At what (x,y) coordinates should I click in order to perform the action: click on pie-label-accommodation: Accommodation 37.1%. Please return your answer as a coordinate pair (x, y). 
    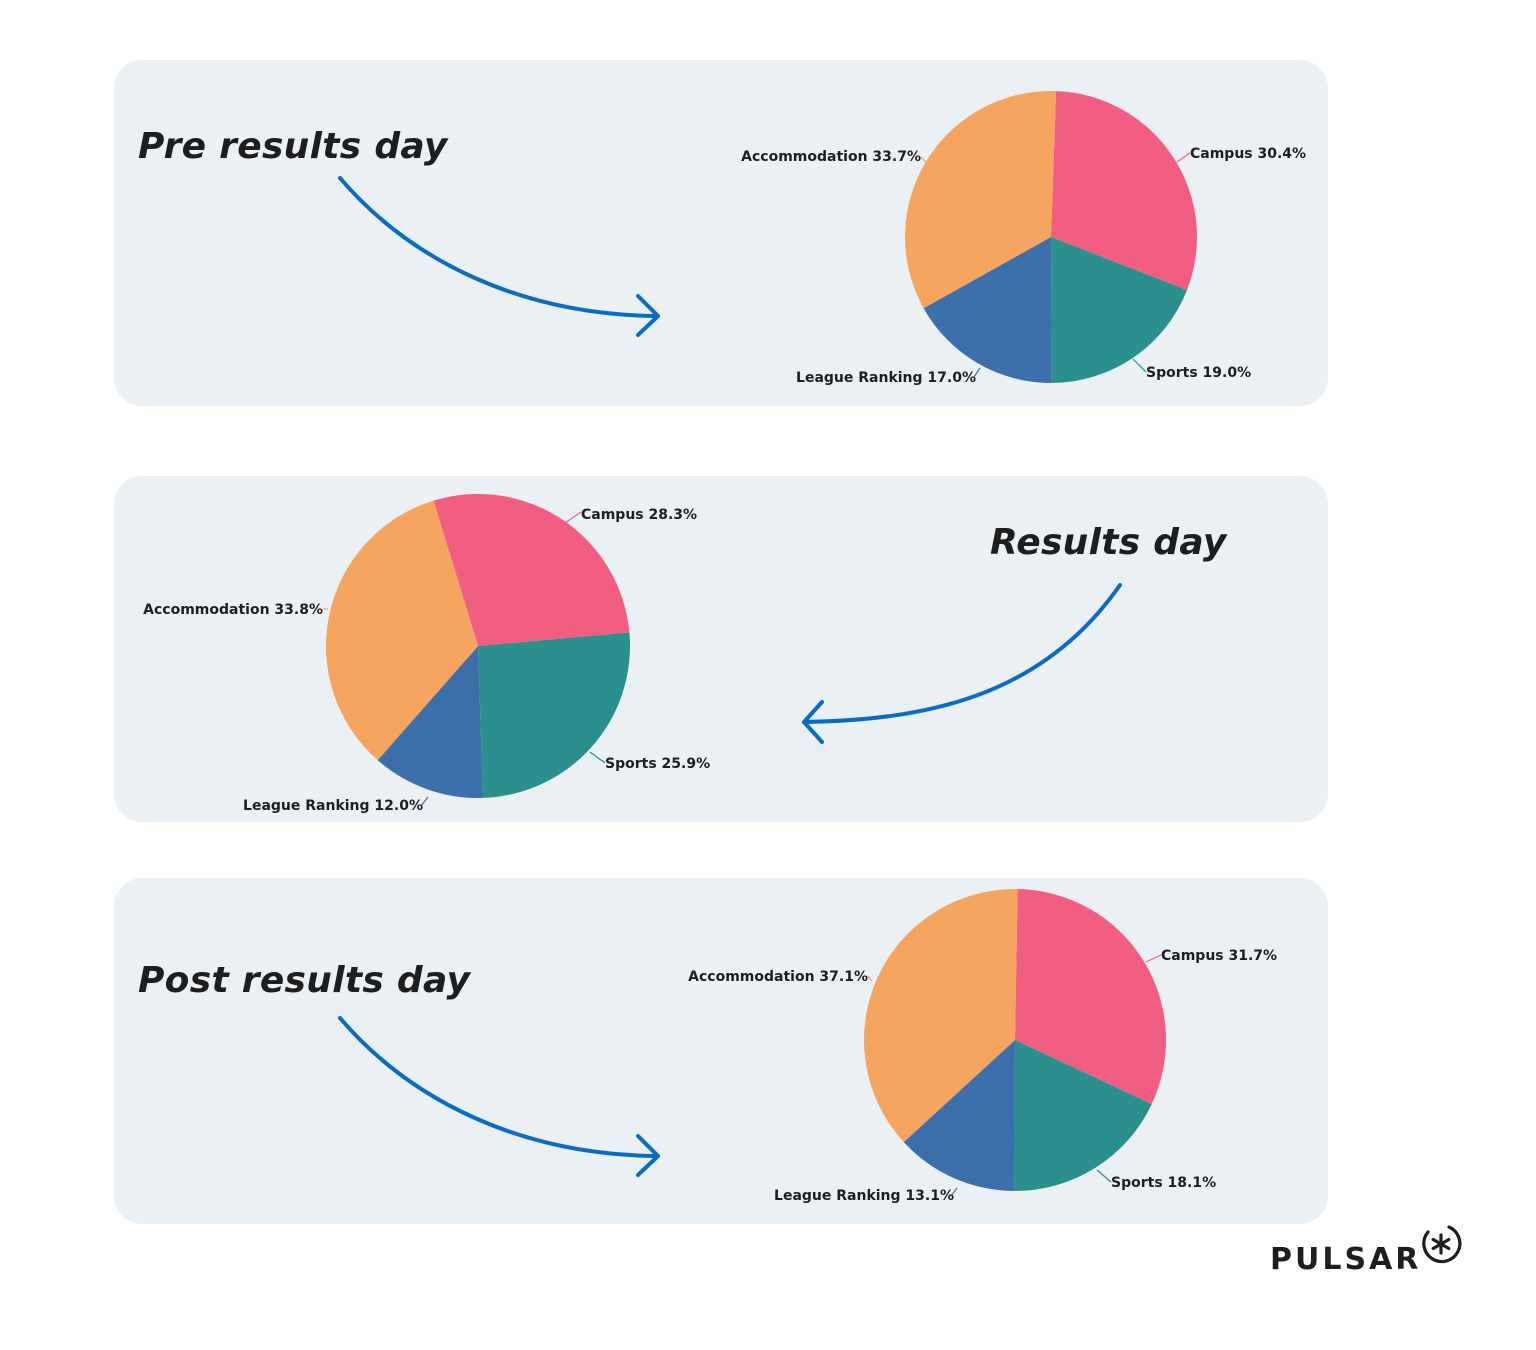
    Looking at the image, I should click on (778, 977).